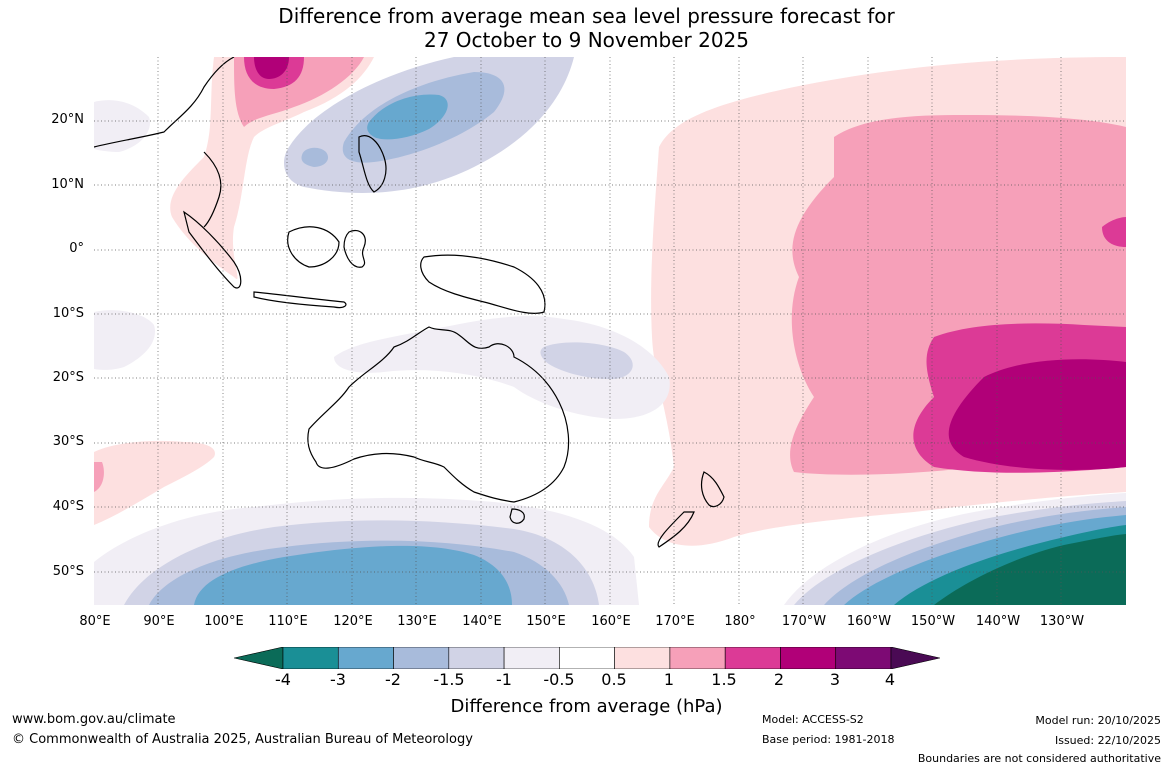 This screenshot has height=770, width=1173. I want to click on positive-anomaly-asia, so click(272, 168).